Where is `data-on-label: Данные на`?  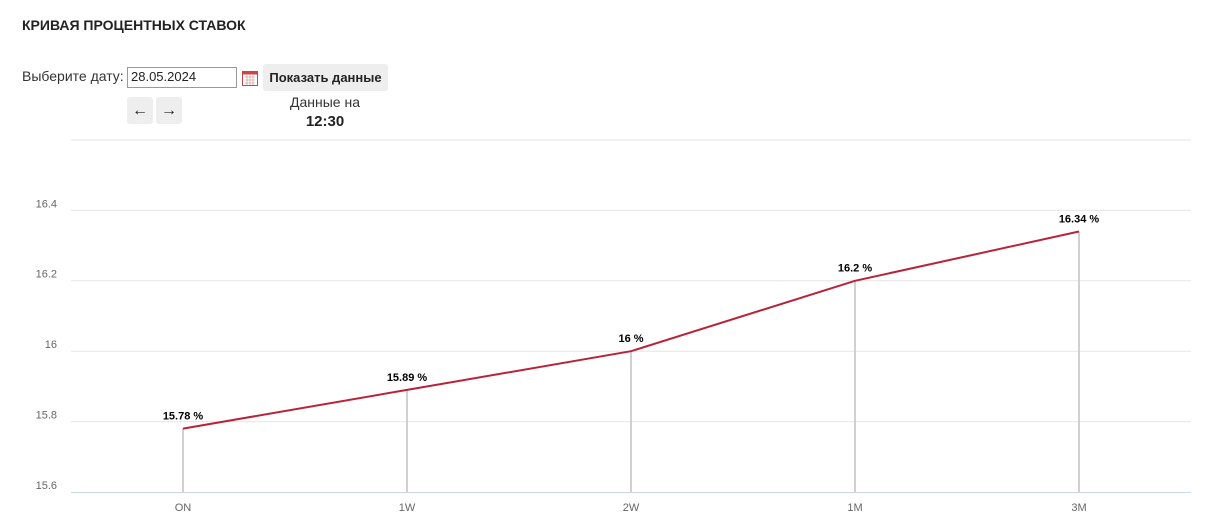
data-on-label: Данные на is located at coordinates (325, 102).